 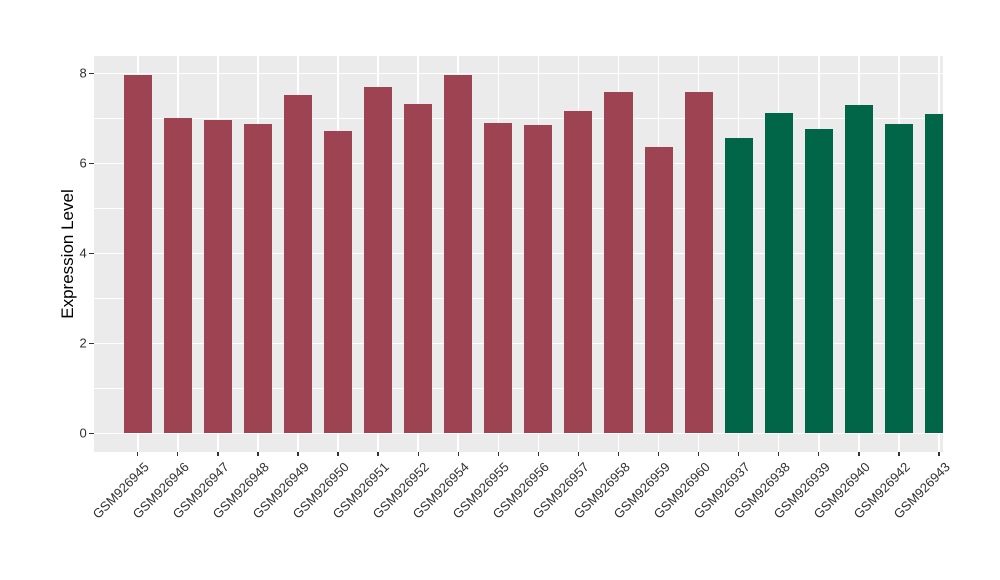 I want to click on y-axis-title: Expression Level, so click(x=67, y=254).